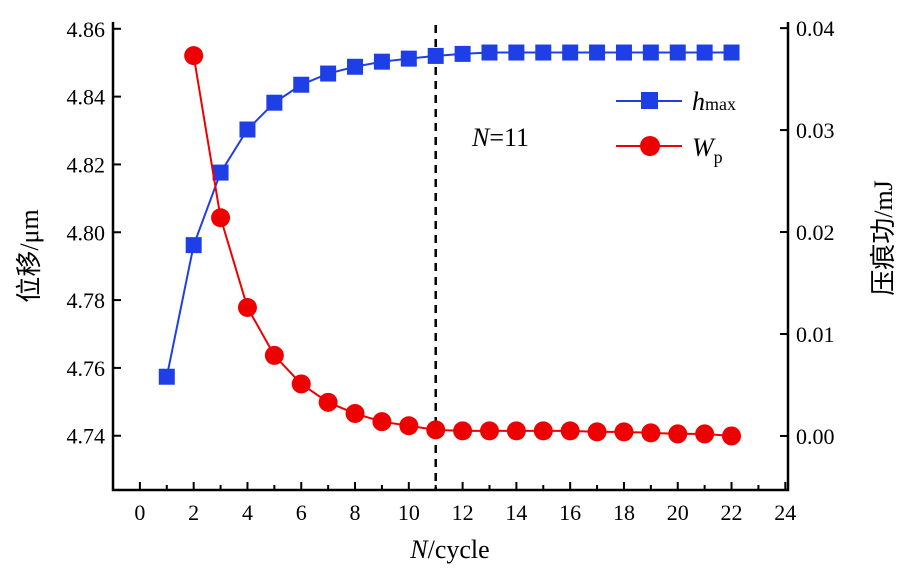 The width and height of the screenshot is (913, 579). Describe the element at coordinates (463, 512) in the screenshot. I see `x-tick-label: 12` at that location.